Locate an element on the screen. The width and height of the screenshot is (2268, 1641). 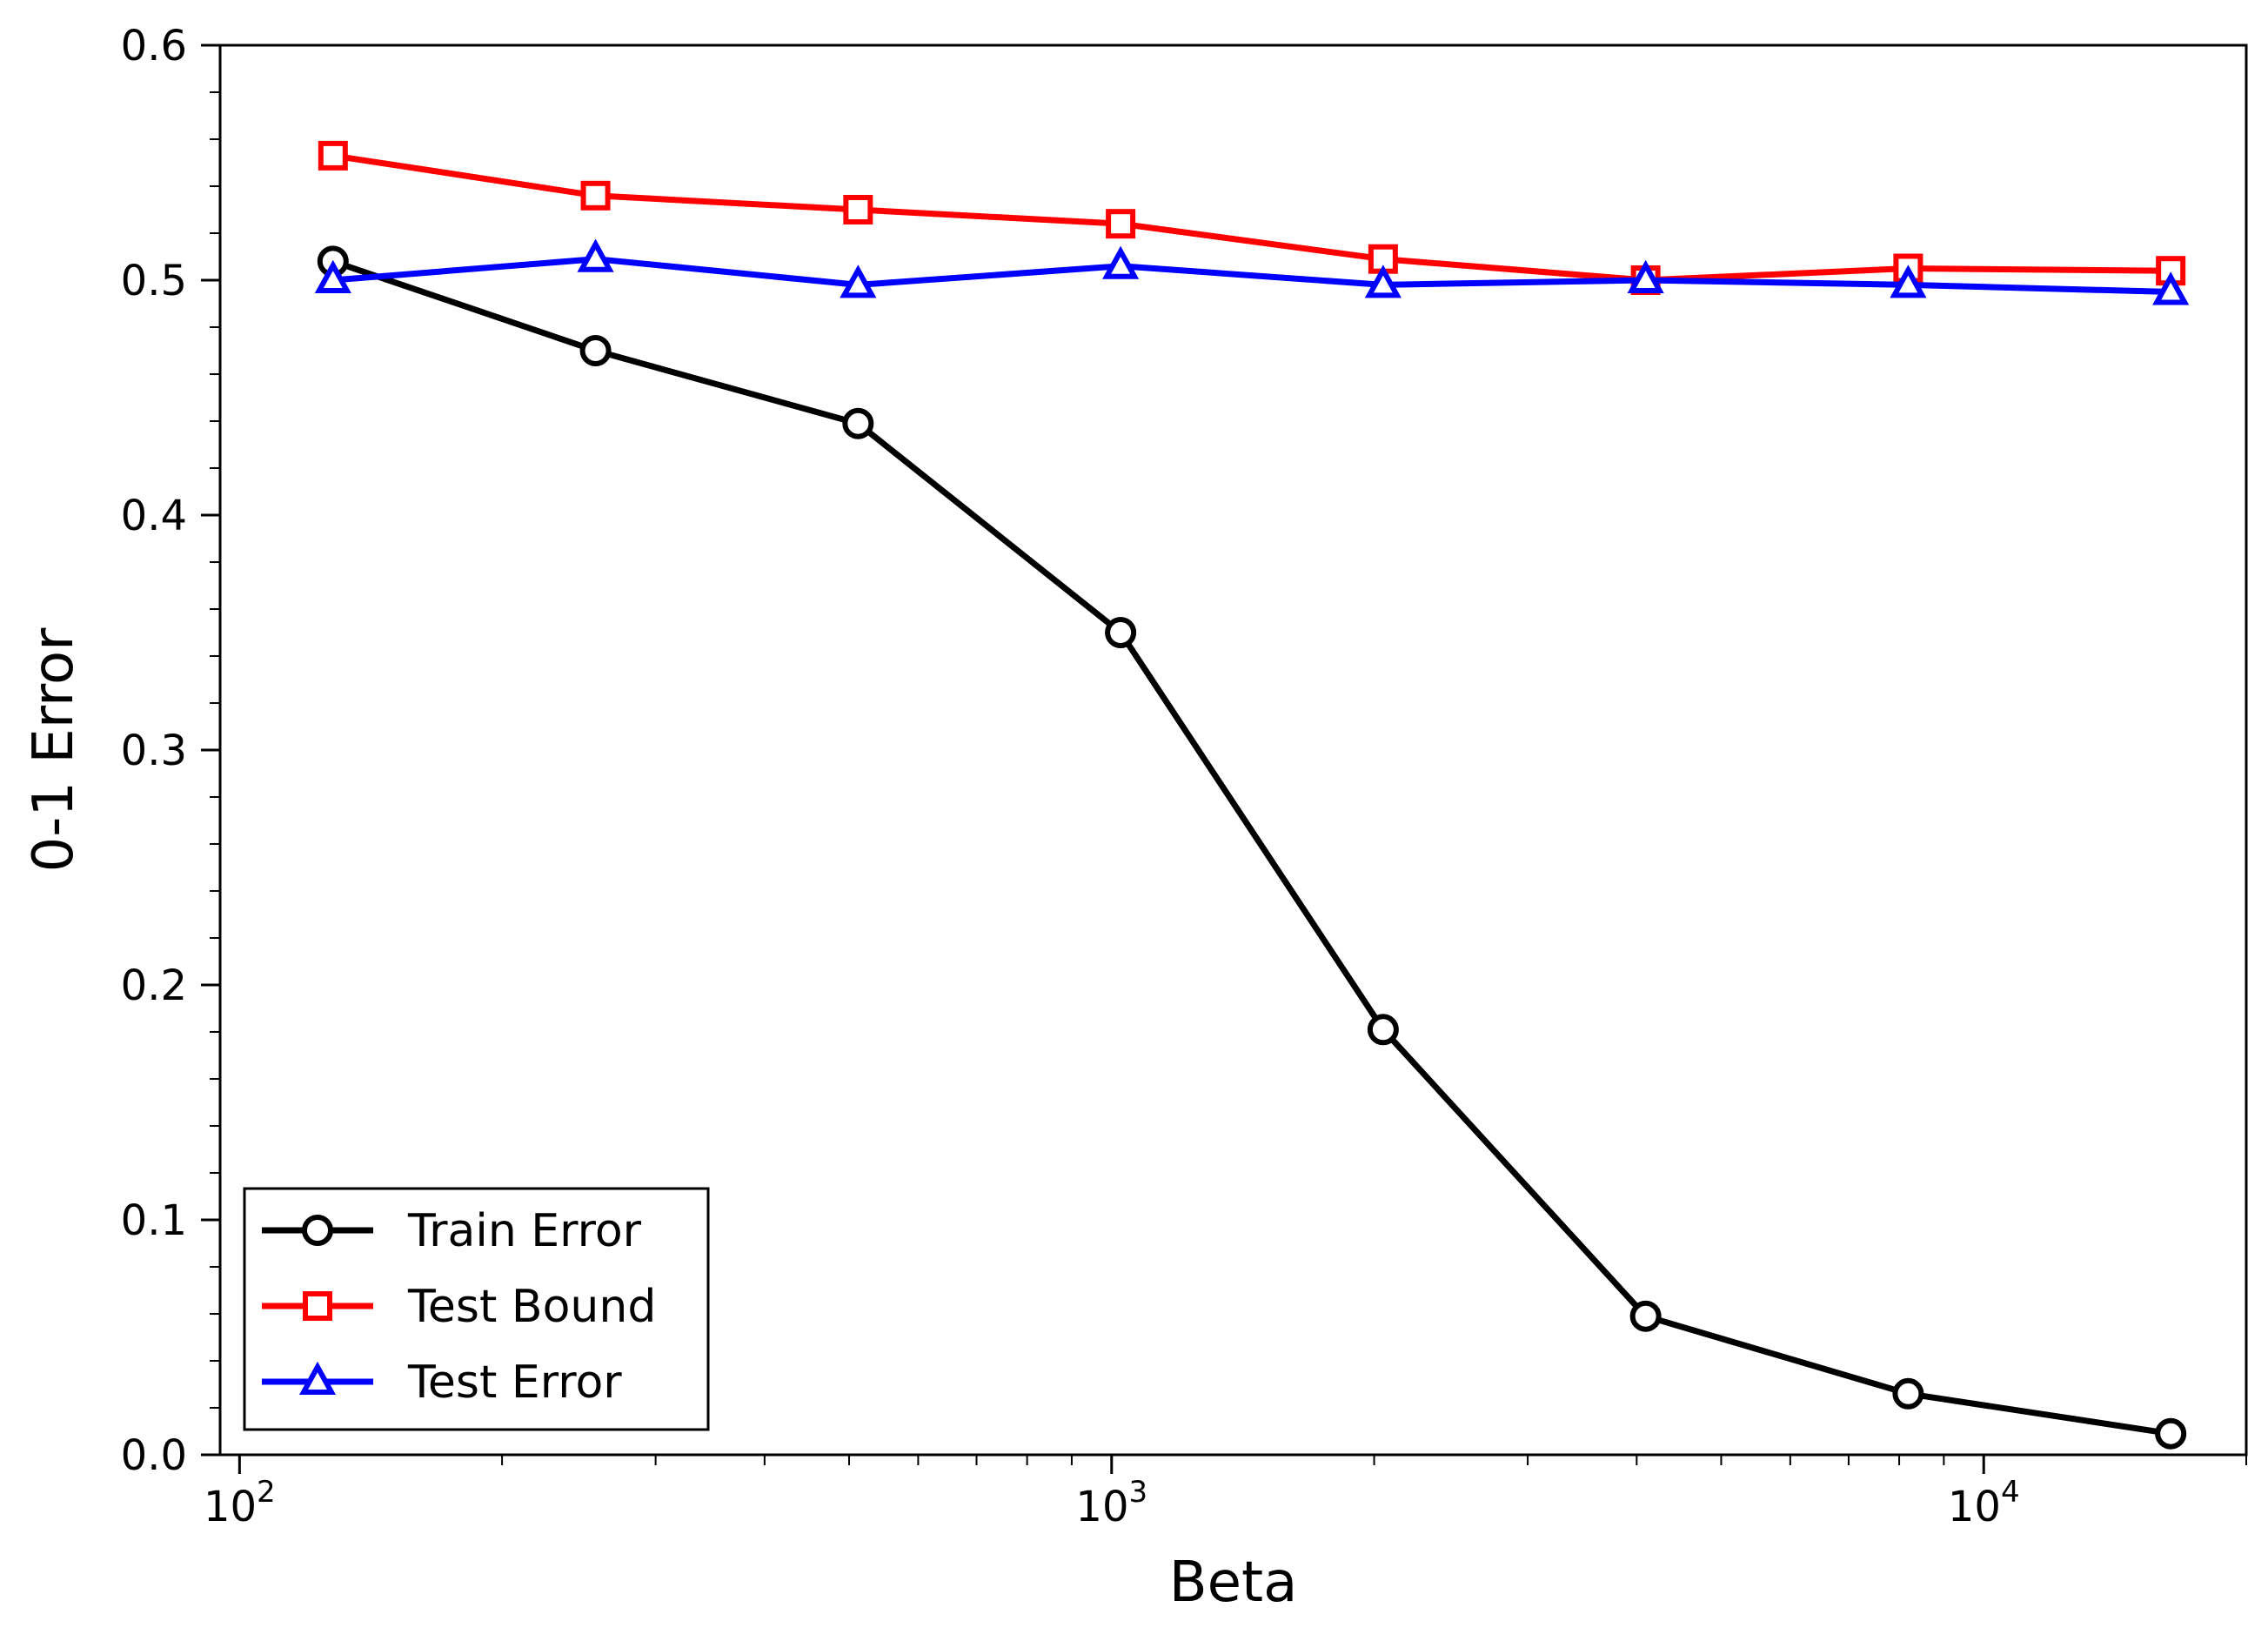
legend-label: Train Error is located at coordinates (524, 1231).